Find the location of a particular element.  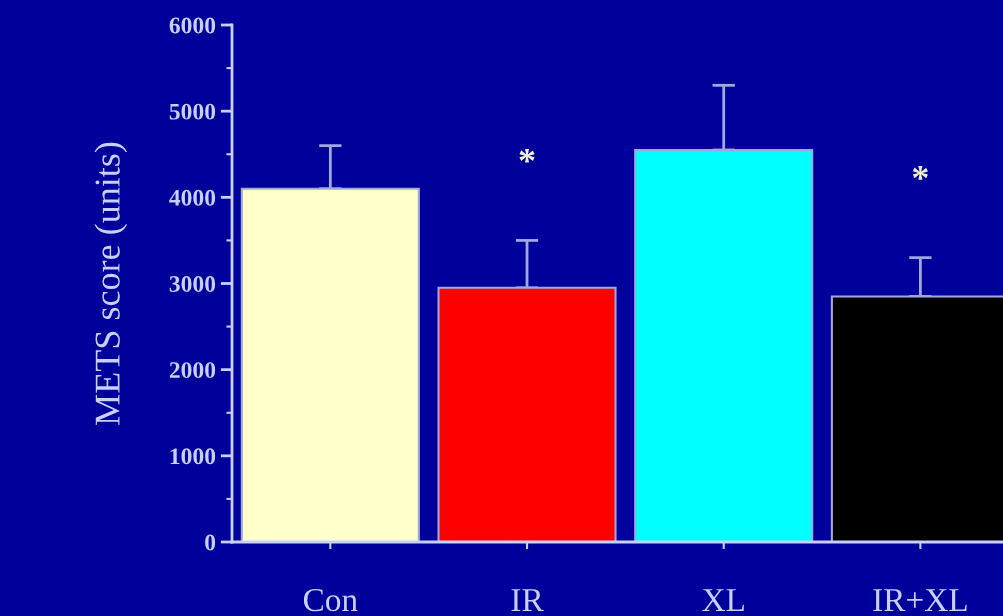

x-tick-label: Con is located at coordinates (330, 600).